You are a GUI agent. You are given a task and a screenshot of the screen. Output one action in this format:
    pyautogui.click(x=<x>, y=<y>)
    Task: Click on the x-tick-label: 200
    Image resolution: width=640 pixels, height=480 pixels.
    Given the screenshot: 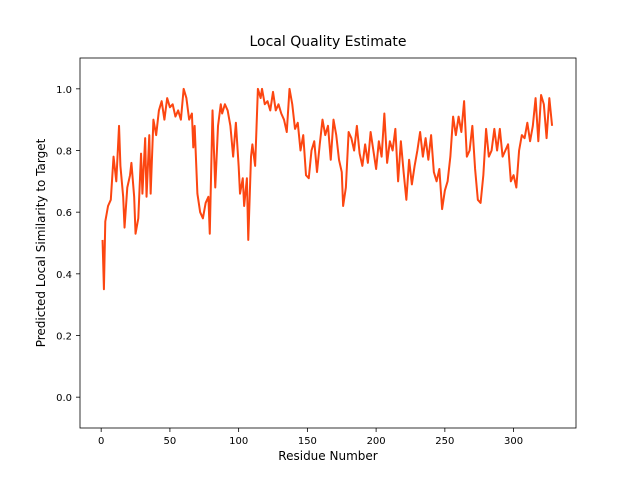 What is the action you would take?
    pyautogui.click(x=376, y=441)
    